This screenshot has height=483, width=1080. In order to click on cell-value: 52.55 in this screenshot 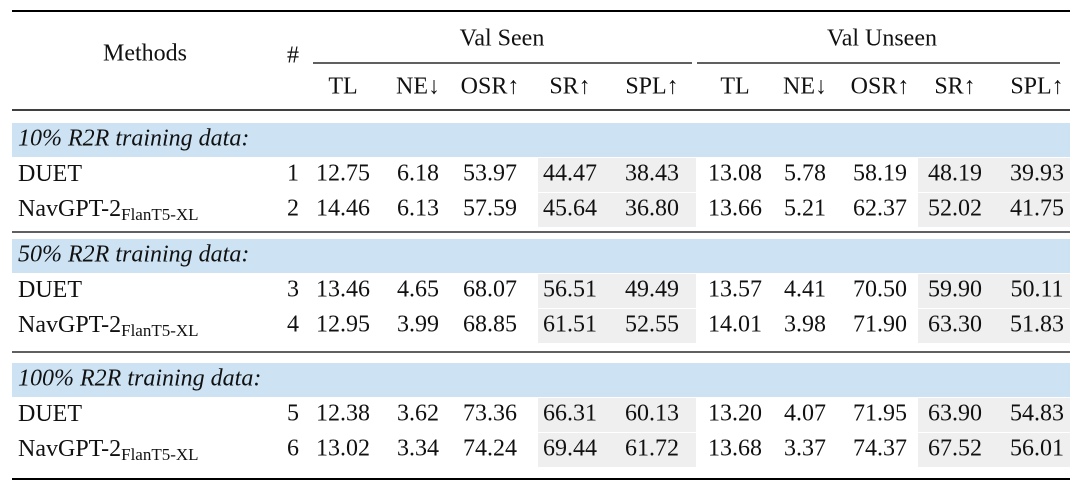, I will do `click(652, 325)`.